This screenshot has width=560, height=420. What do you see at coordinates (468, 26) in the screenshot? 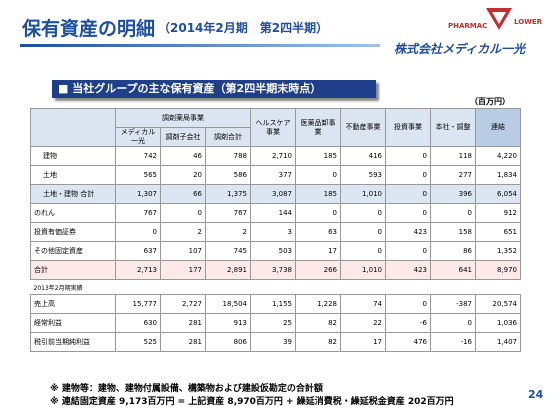
I see `logo-text: PHARMAC` at bounding box center [468, 26].